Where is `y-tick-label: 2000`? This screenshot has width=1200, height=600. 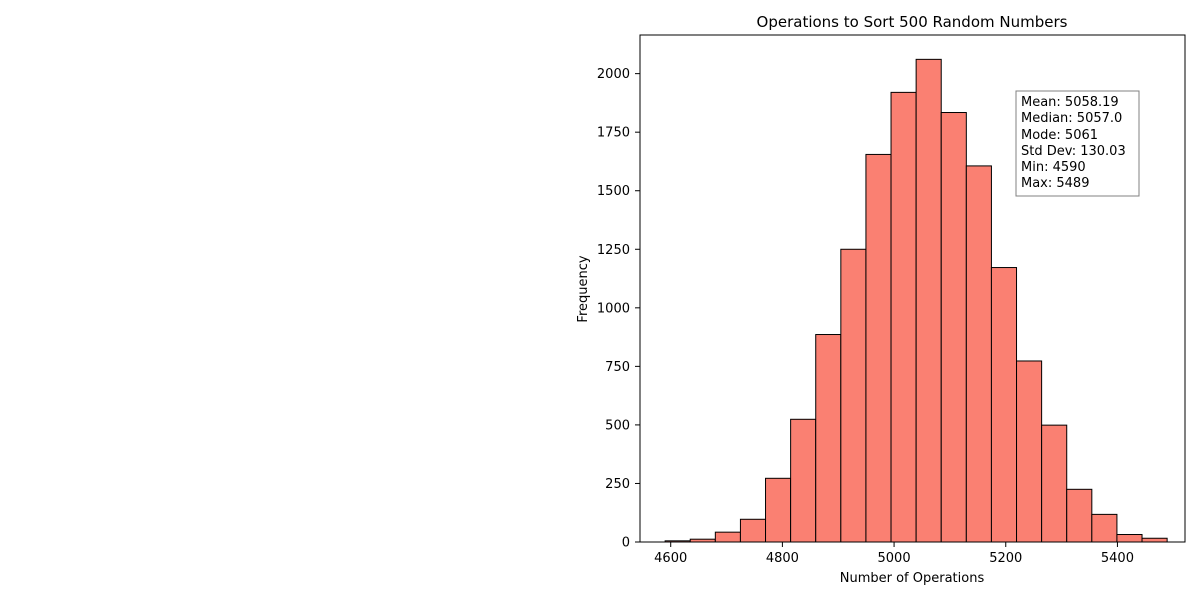
y-tick-label: 2000 is located at coordinates (613, 74).